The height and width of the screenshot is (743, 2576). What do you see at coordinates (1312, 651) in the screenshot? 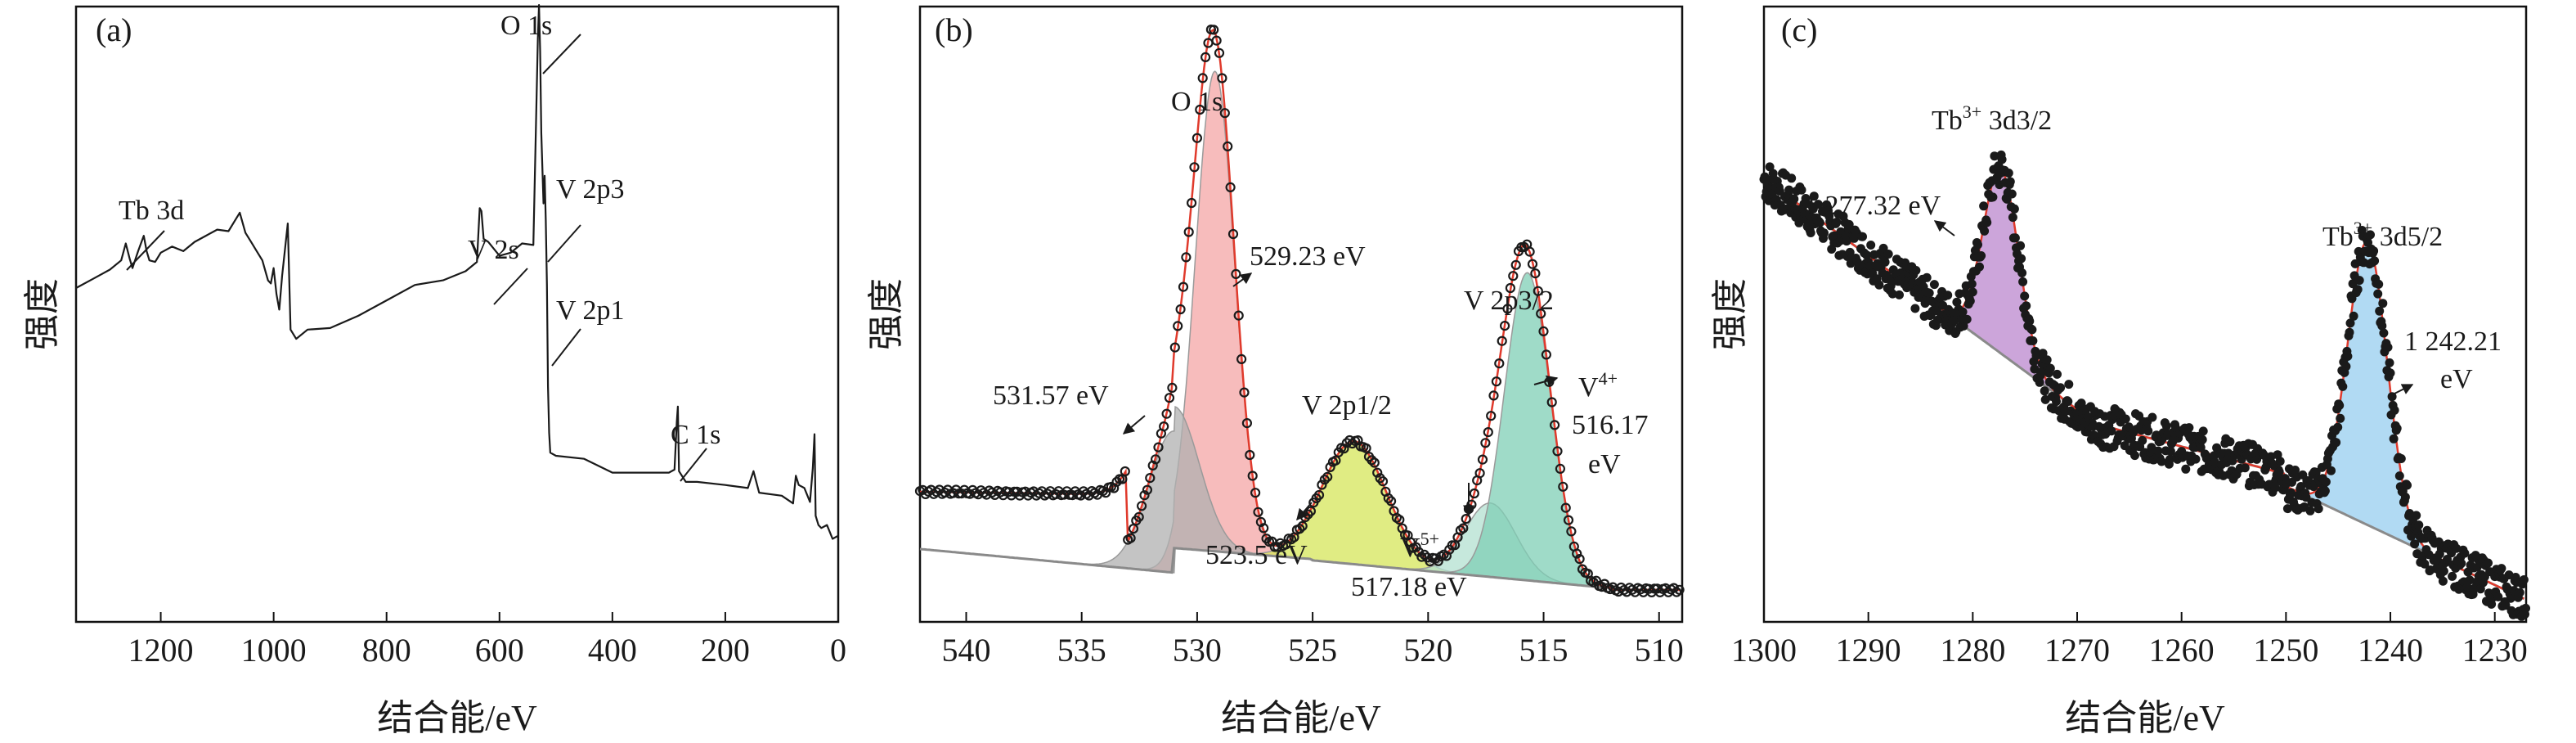
I see `x-tick-label: 525` at bounding box center [1312, 651].